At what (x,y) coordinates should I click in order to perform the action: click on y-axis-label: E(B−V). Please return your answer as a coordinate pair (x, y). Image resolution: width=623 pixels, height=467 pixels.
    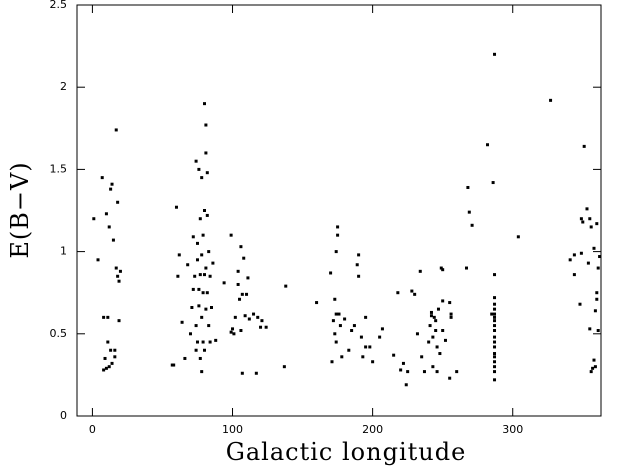
    Looking at the image, I should click on (20, 209).